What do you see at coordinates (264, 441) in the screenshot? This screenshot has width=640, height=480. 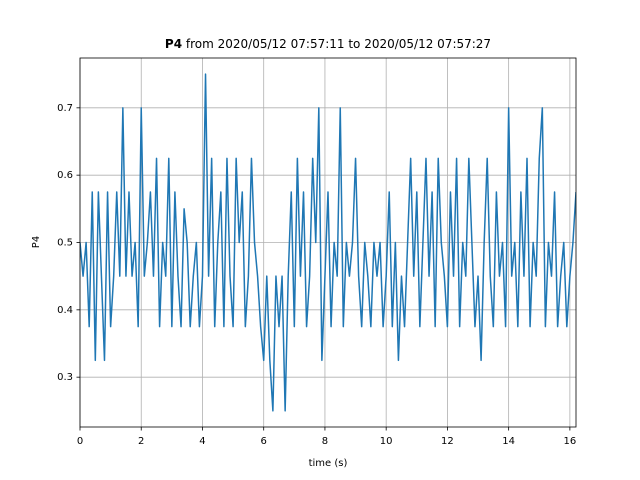 I see `x-tick-label: 6` at bounding box center [264, 441].